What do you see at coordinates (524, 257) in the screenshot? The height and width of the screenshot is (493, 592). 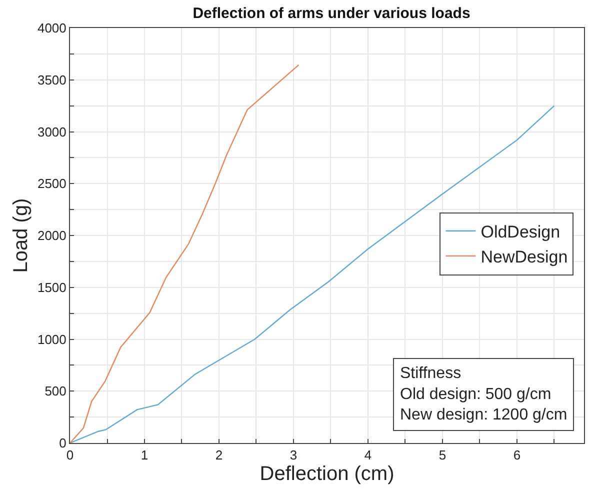 I see `legend-label: NewDesign` at bounding box center [524, 257].